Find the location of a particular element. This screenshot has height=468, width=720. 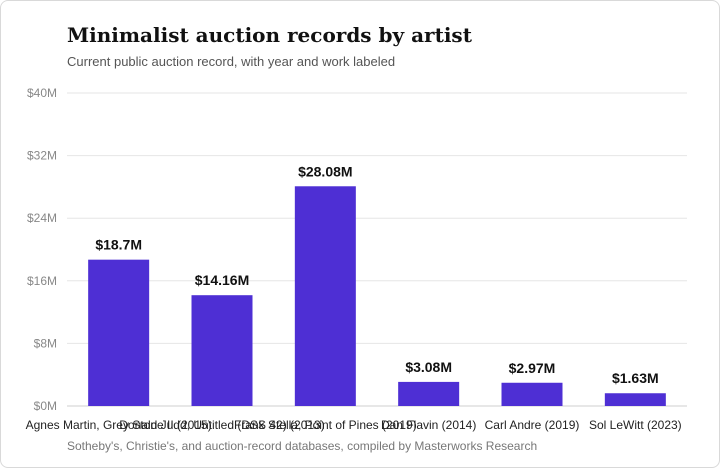

data-label: $3.08M is located at coordinates (428, 367).